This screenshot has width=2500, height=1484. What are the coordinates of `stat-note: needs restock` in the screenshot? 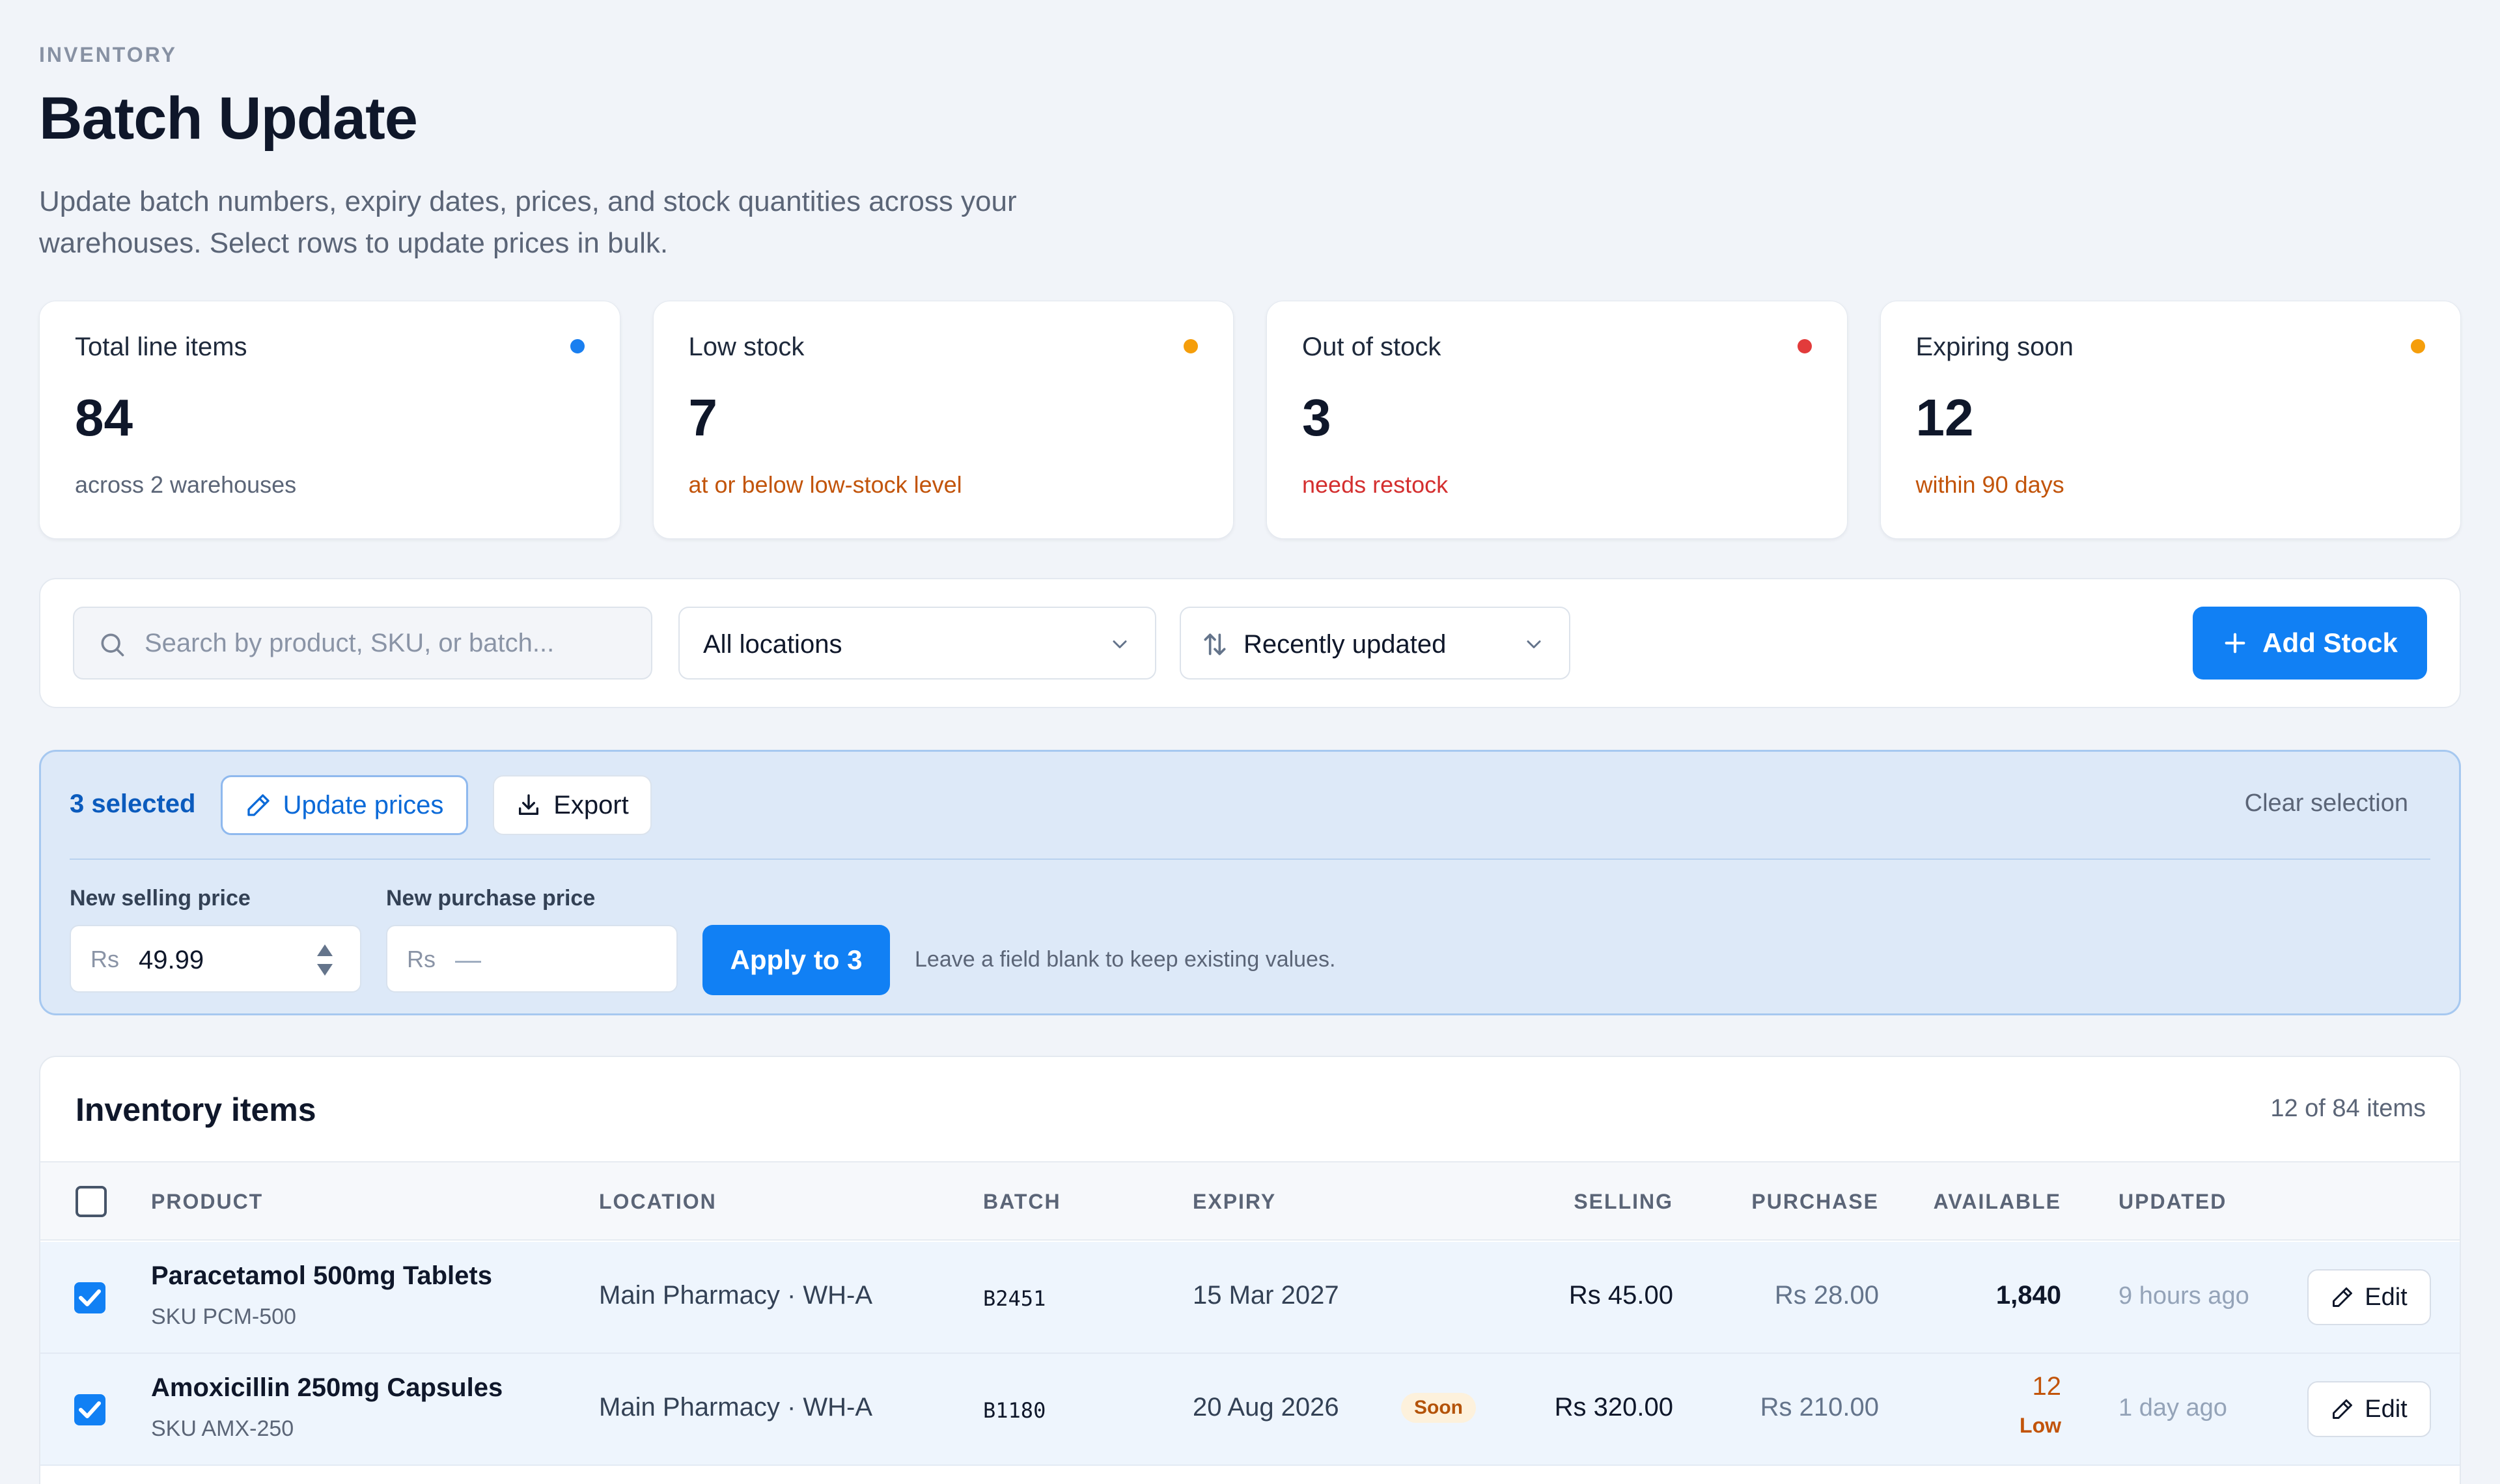 It's located at (1375, 484).